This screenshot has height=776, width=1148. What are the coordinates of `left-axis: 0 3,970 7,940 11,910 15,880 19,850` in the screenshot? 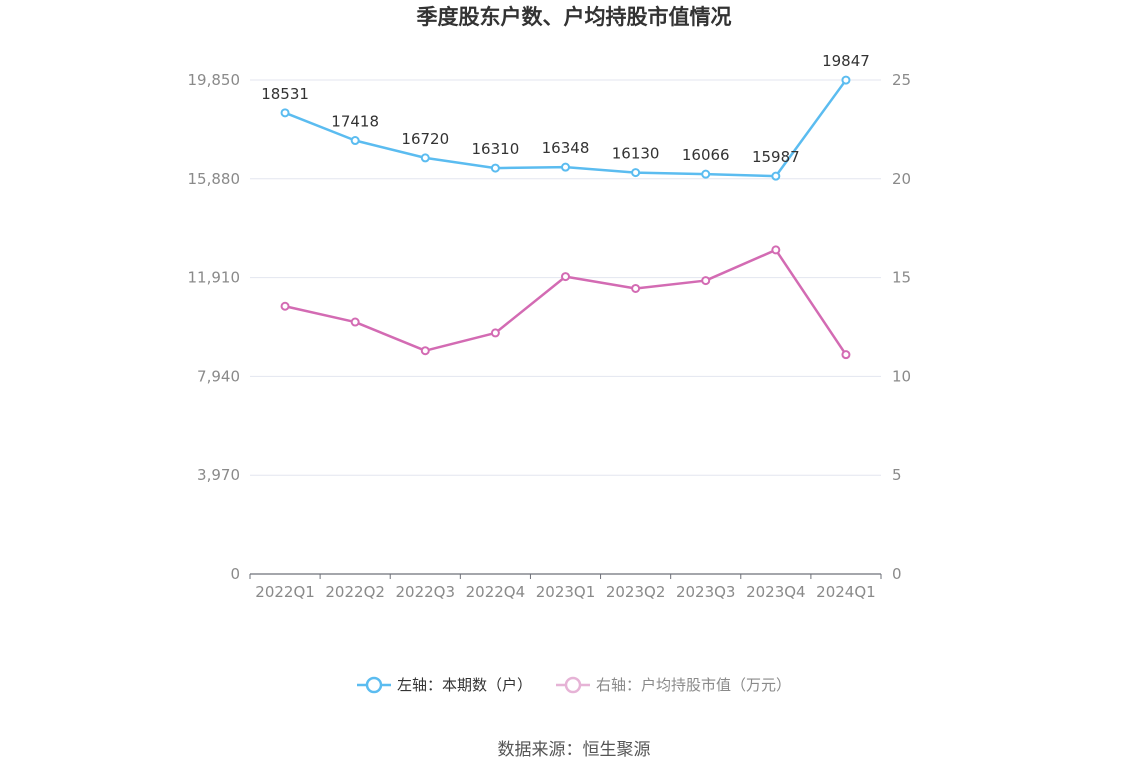 It's located at (214, 327).